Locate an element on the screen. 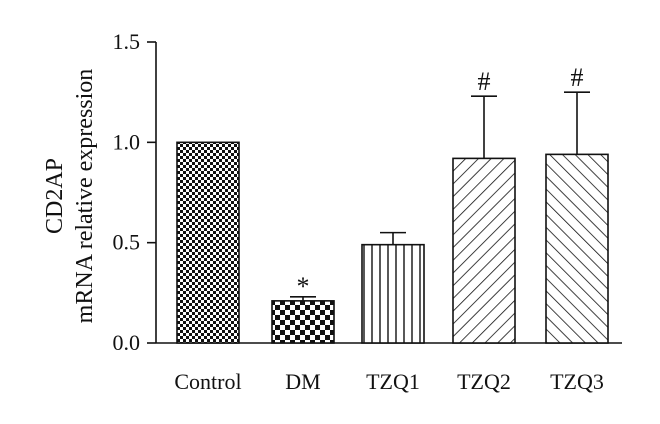  significance-marker-tzq2: # is located at coordinates (484, 81).